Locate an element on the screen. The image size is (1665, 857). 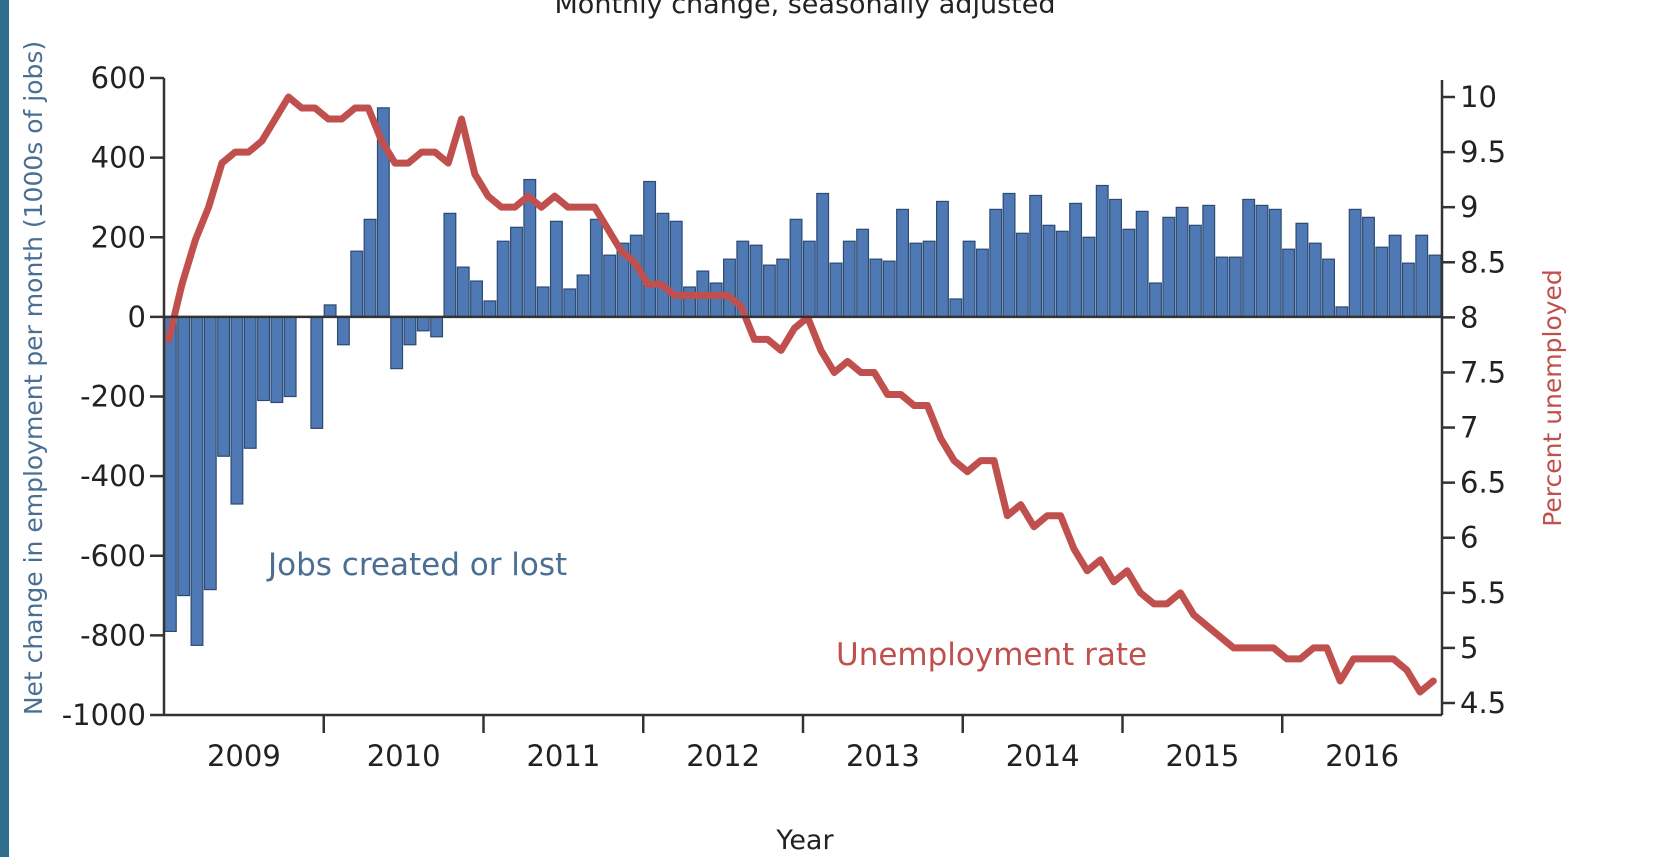
y-tick-label-right: 6 is located at coordinates (1469, 538).